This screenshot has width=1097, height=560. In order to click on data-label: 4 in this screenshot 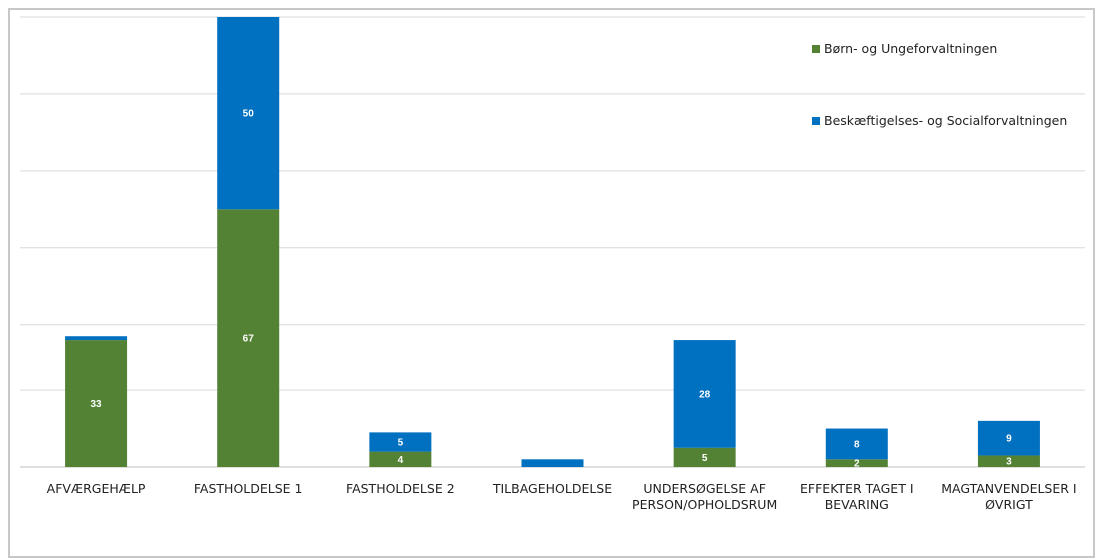, I will do `click(401, 460)`.